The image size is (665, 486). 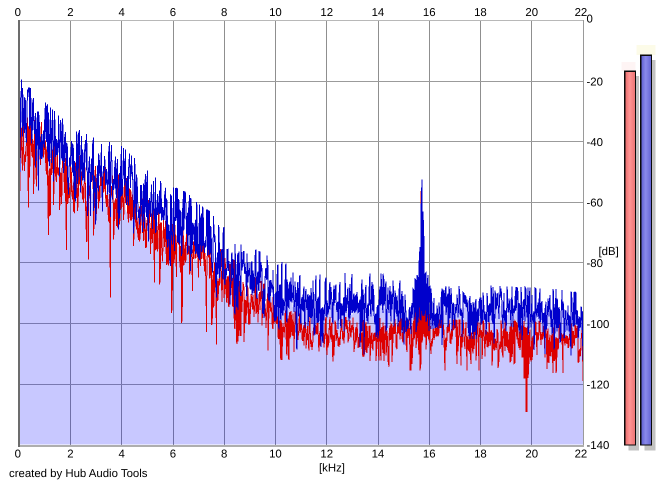 What do you see at coordinates (598, 446) in the screenshot?
I see `svg-text: -140` at bounding box center [598, 446].